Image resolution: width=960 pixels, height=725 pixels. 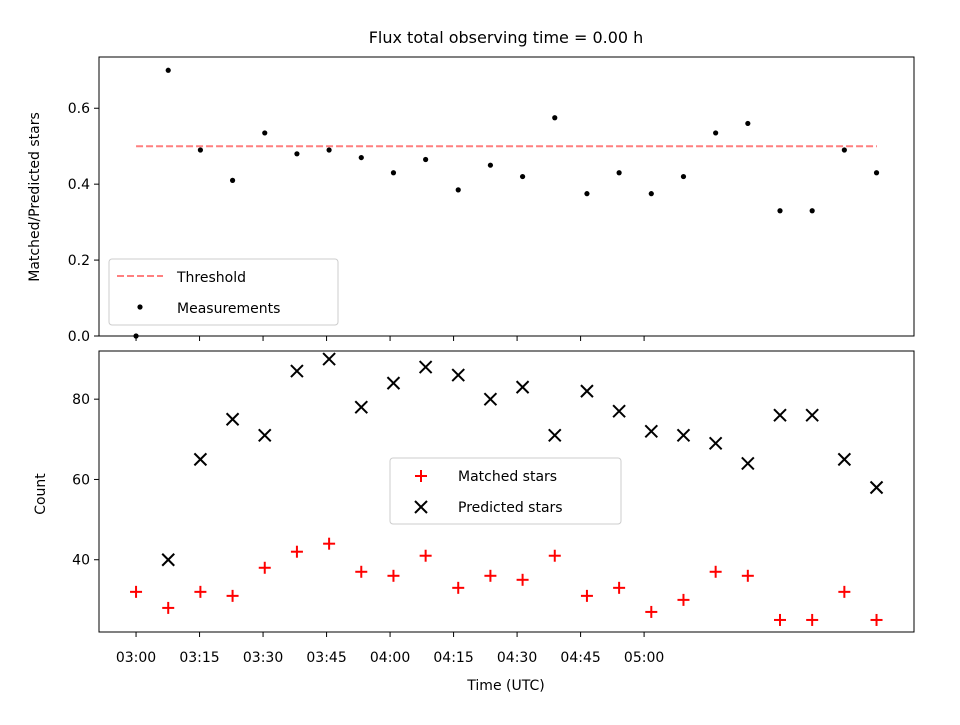 I want to click on measurements-legend-swatch, so click(x=140, y=307).